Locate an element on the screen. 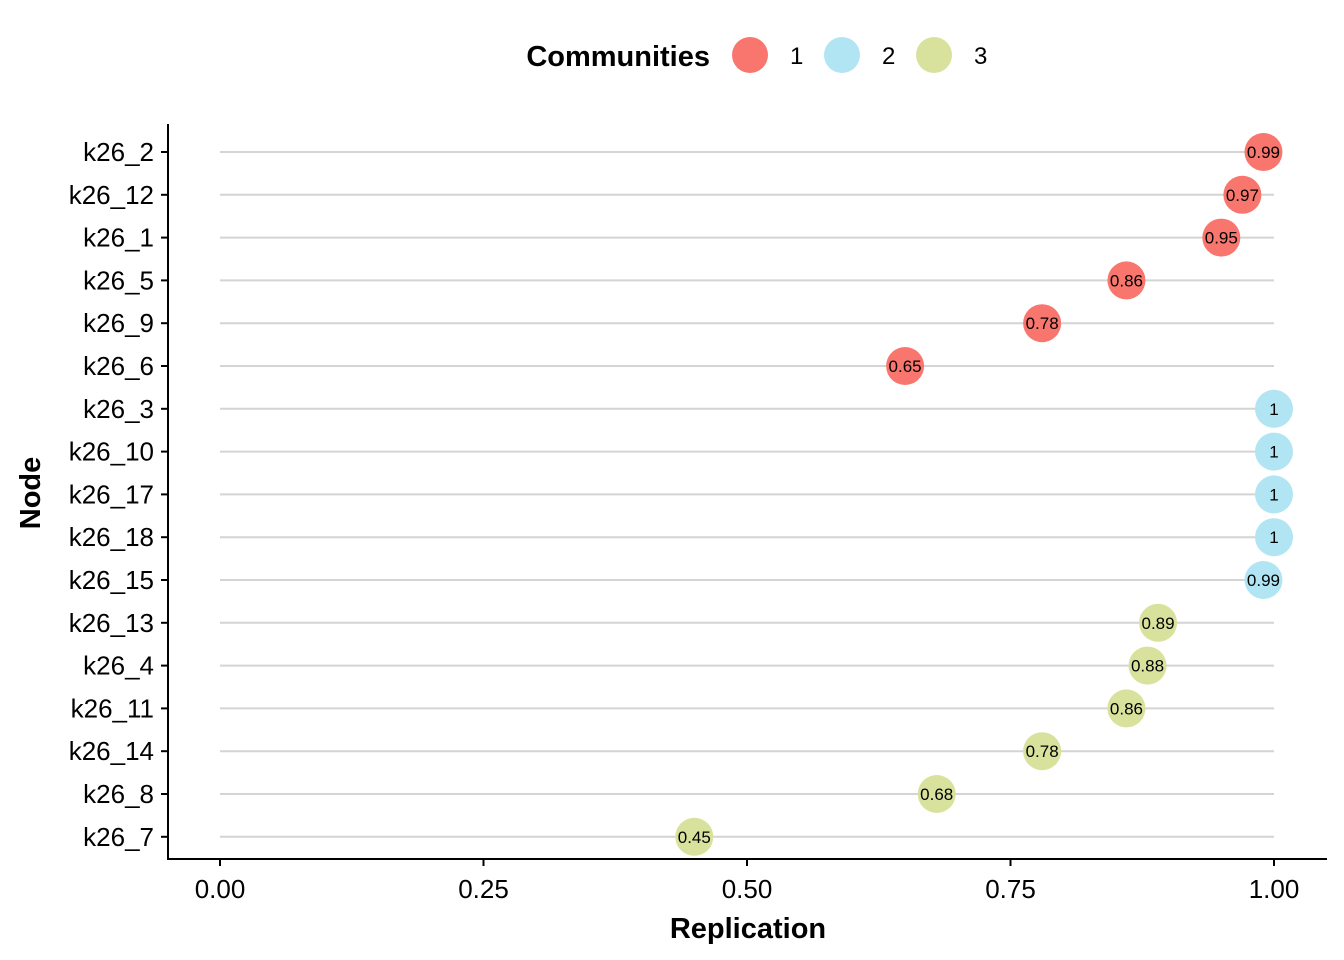 The width and height of the screenshot is (1344, 960). data-label-k26_17: 1 is located at coordinates (1273, 494).